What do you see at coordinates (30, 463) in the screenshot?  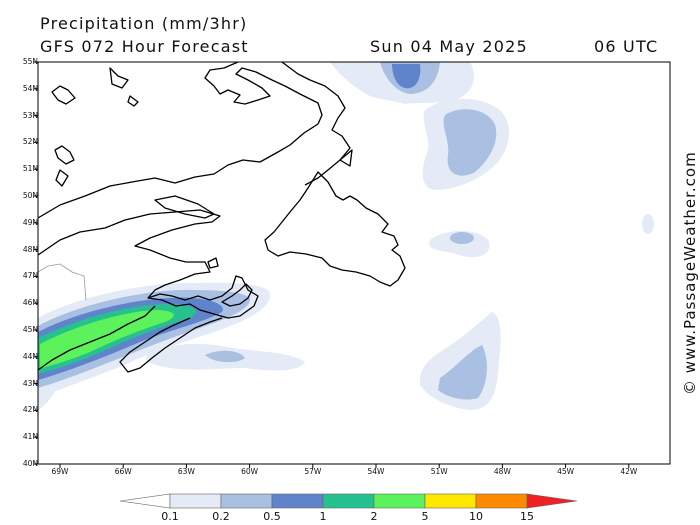 I see `latitude-label: 40N` at bounding box center [30, 463].